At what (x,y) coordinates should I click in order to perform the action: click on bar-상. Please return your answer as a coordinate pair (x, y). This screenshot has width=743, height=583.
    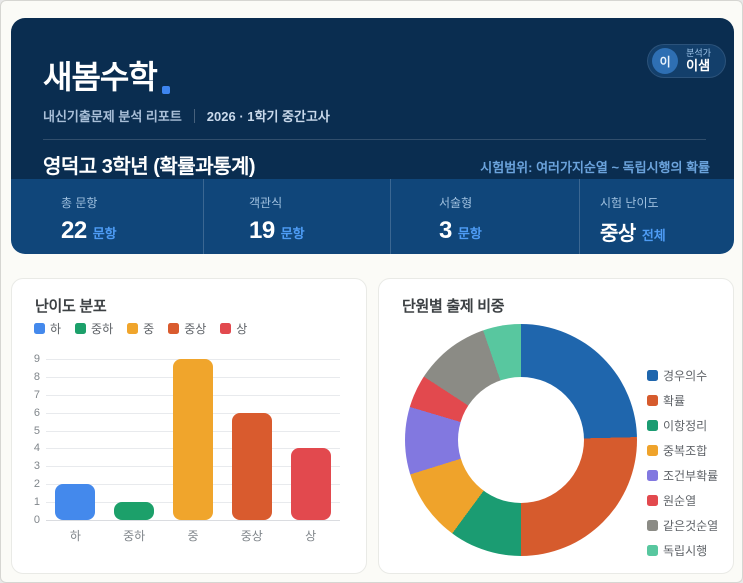
    Looking at the image, I should click on (310, 484).